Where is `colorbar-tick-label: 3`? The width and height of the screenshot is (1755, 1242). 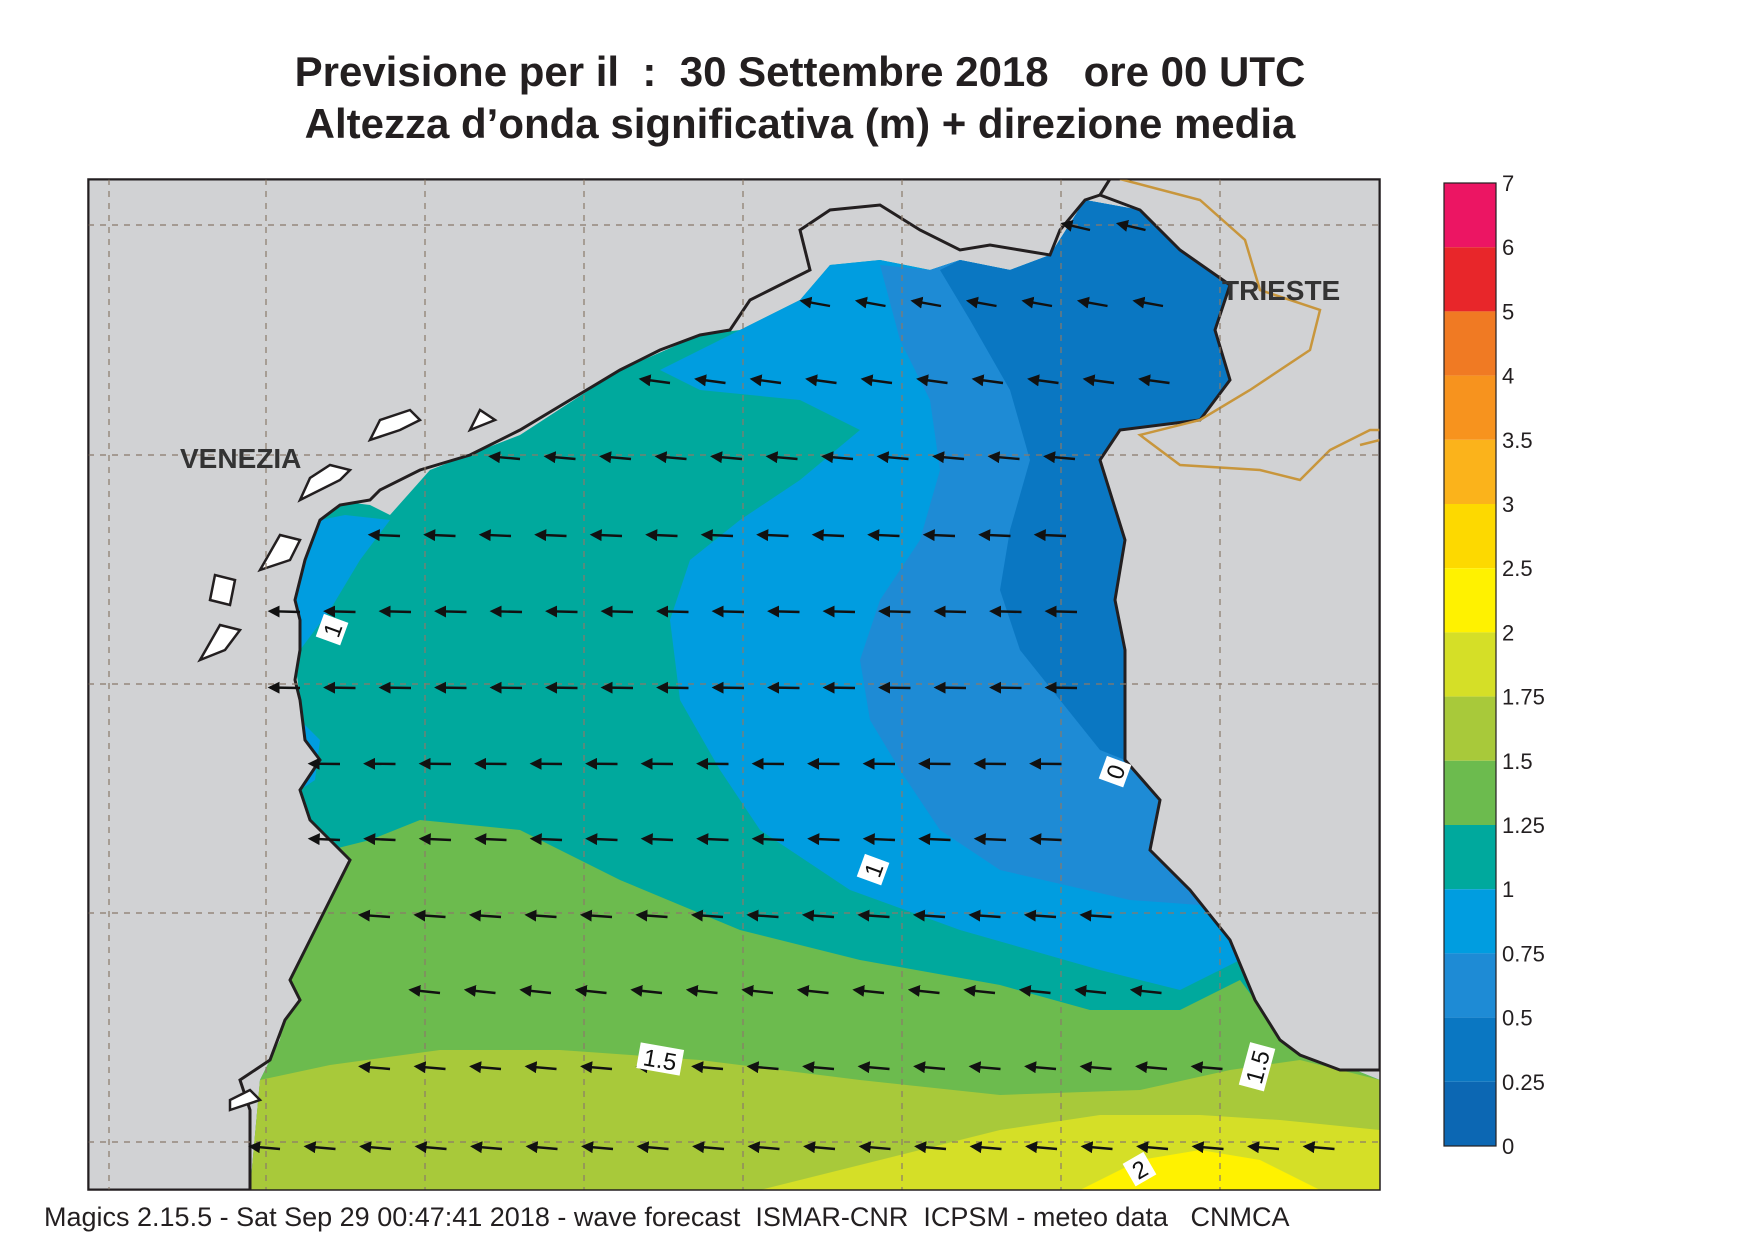 colorbar-tick-label: 3 is located at coordinates (1508, 504).